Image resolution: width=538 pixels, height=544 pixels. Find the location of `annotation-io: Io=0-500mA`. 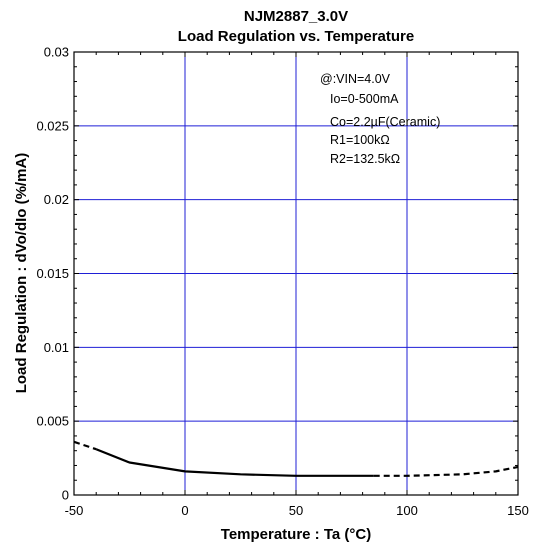

annotation-io: Io=0-500mA is located at coordinates (364, 99).